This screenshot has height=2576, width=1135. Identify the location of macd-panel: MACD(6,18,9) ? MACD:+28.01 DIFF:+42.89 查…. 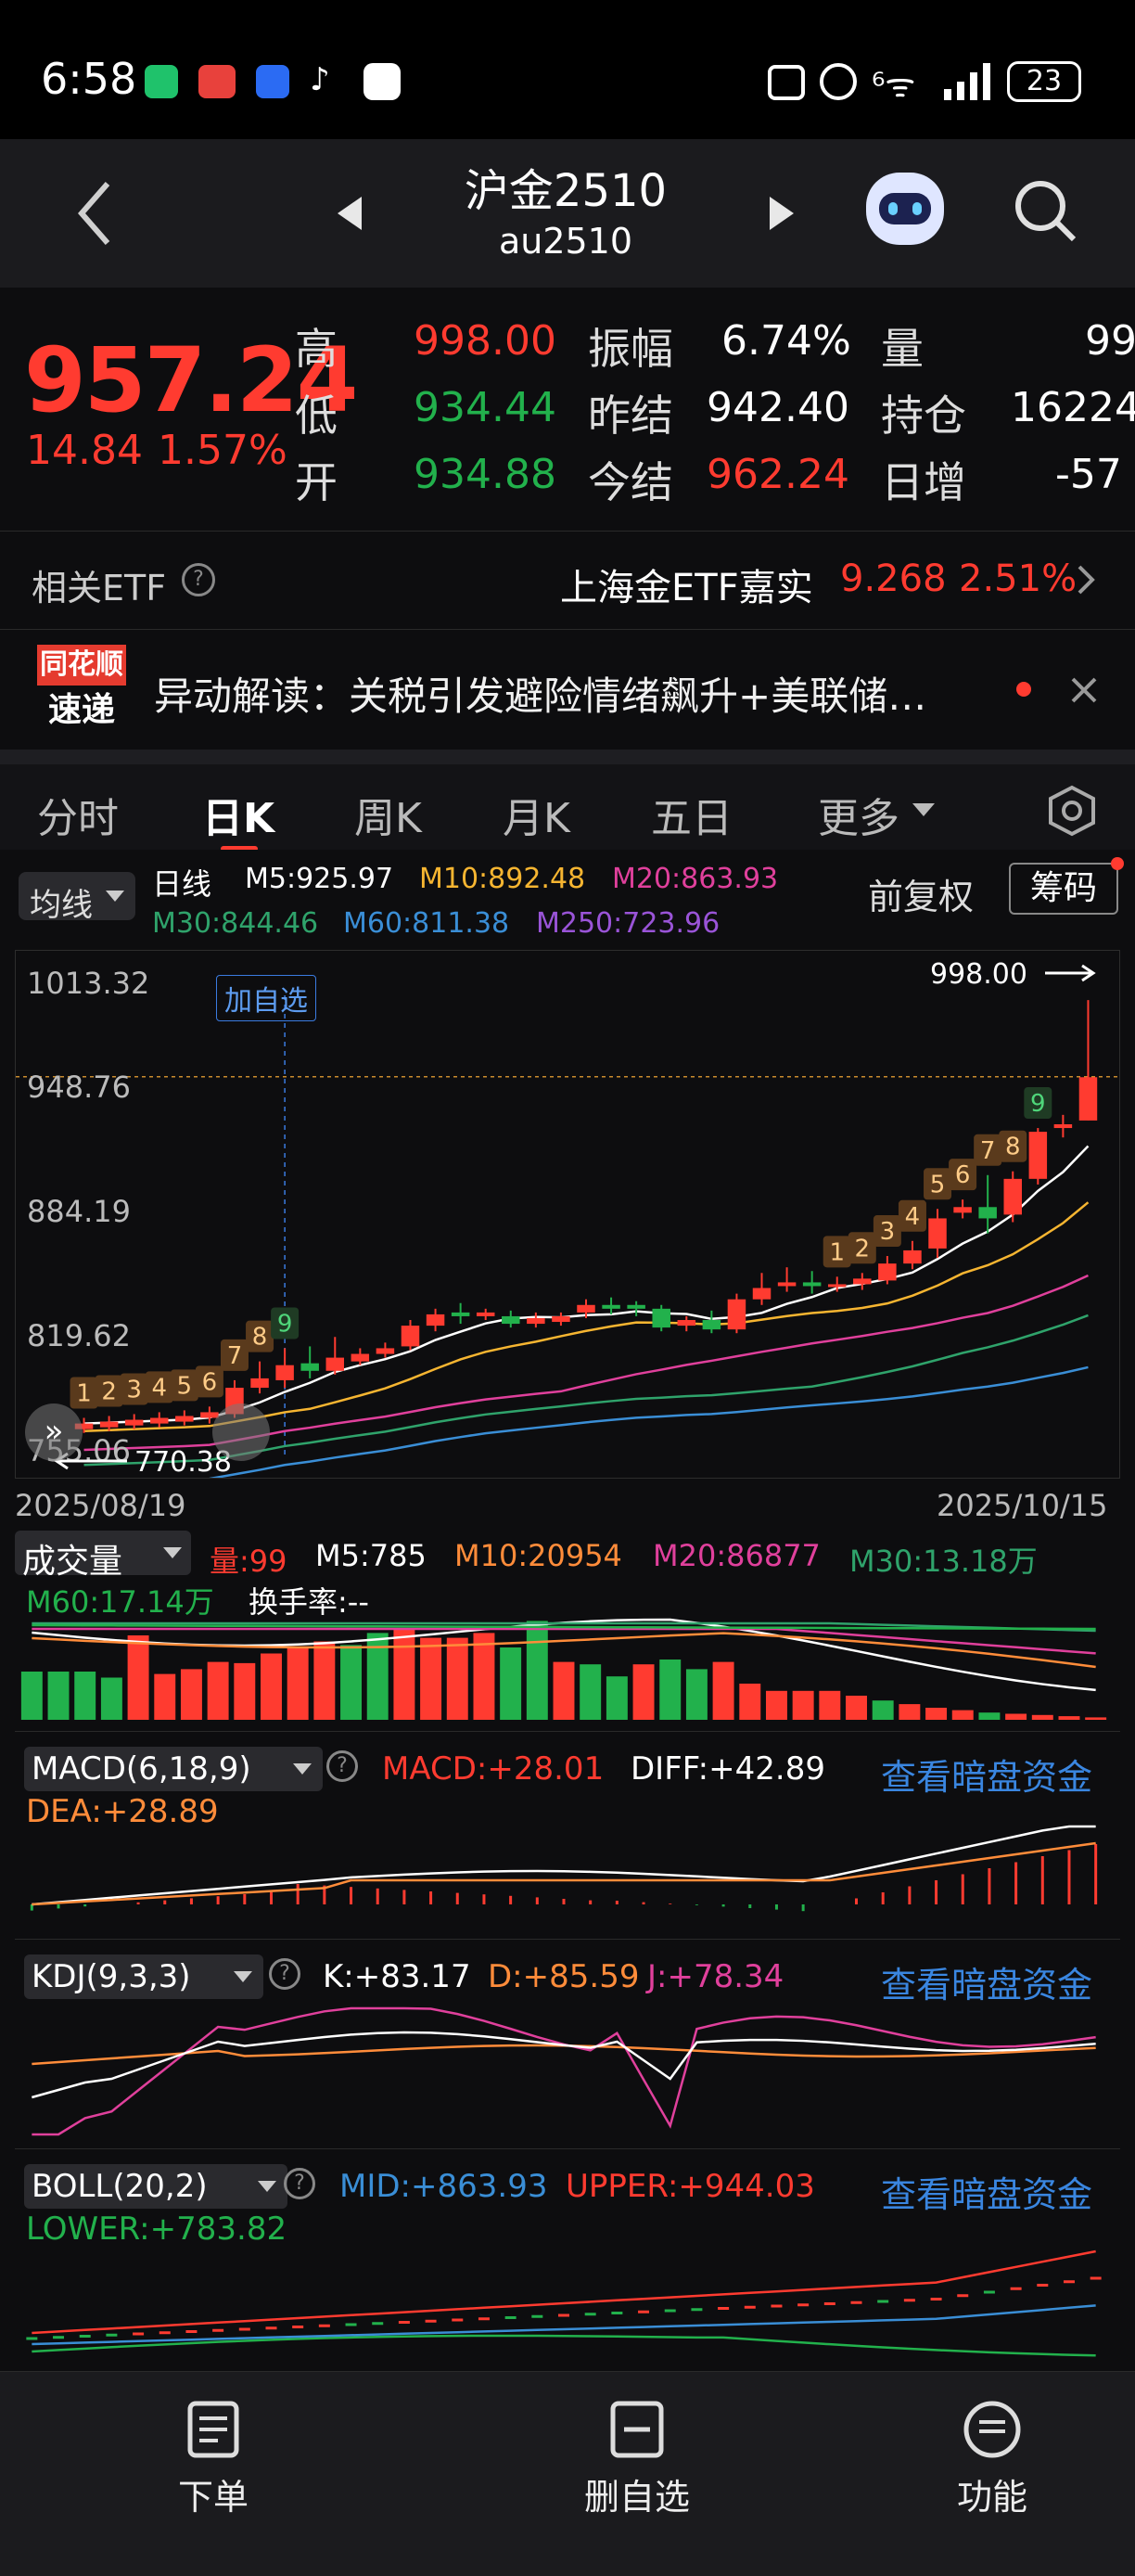
(567, 1831).